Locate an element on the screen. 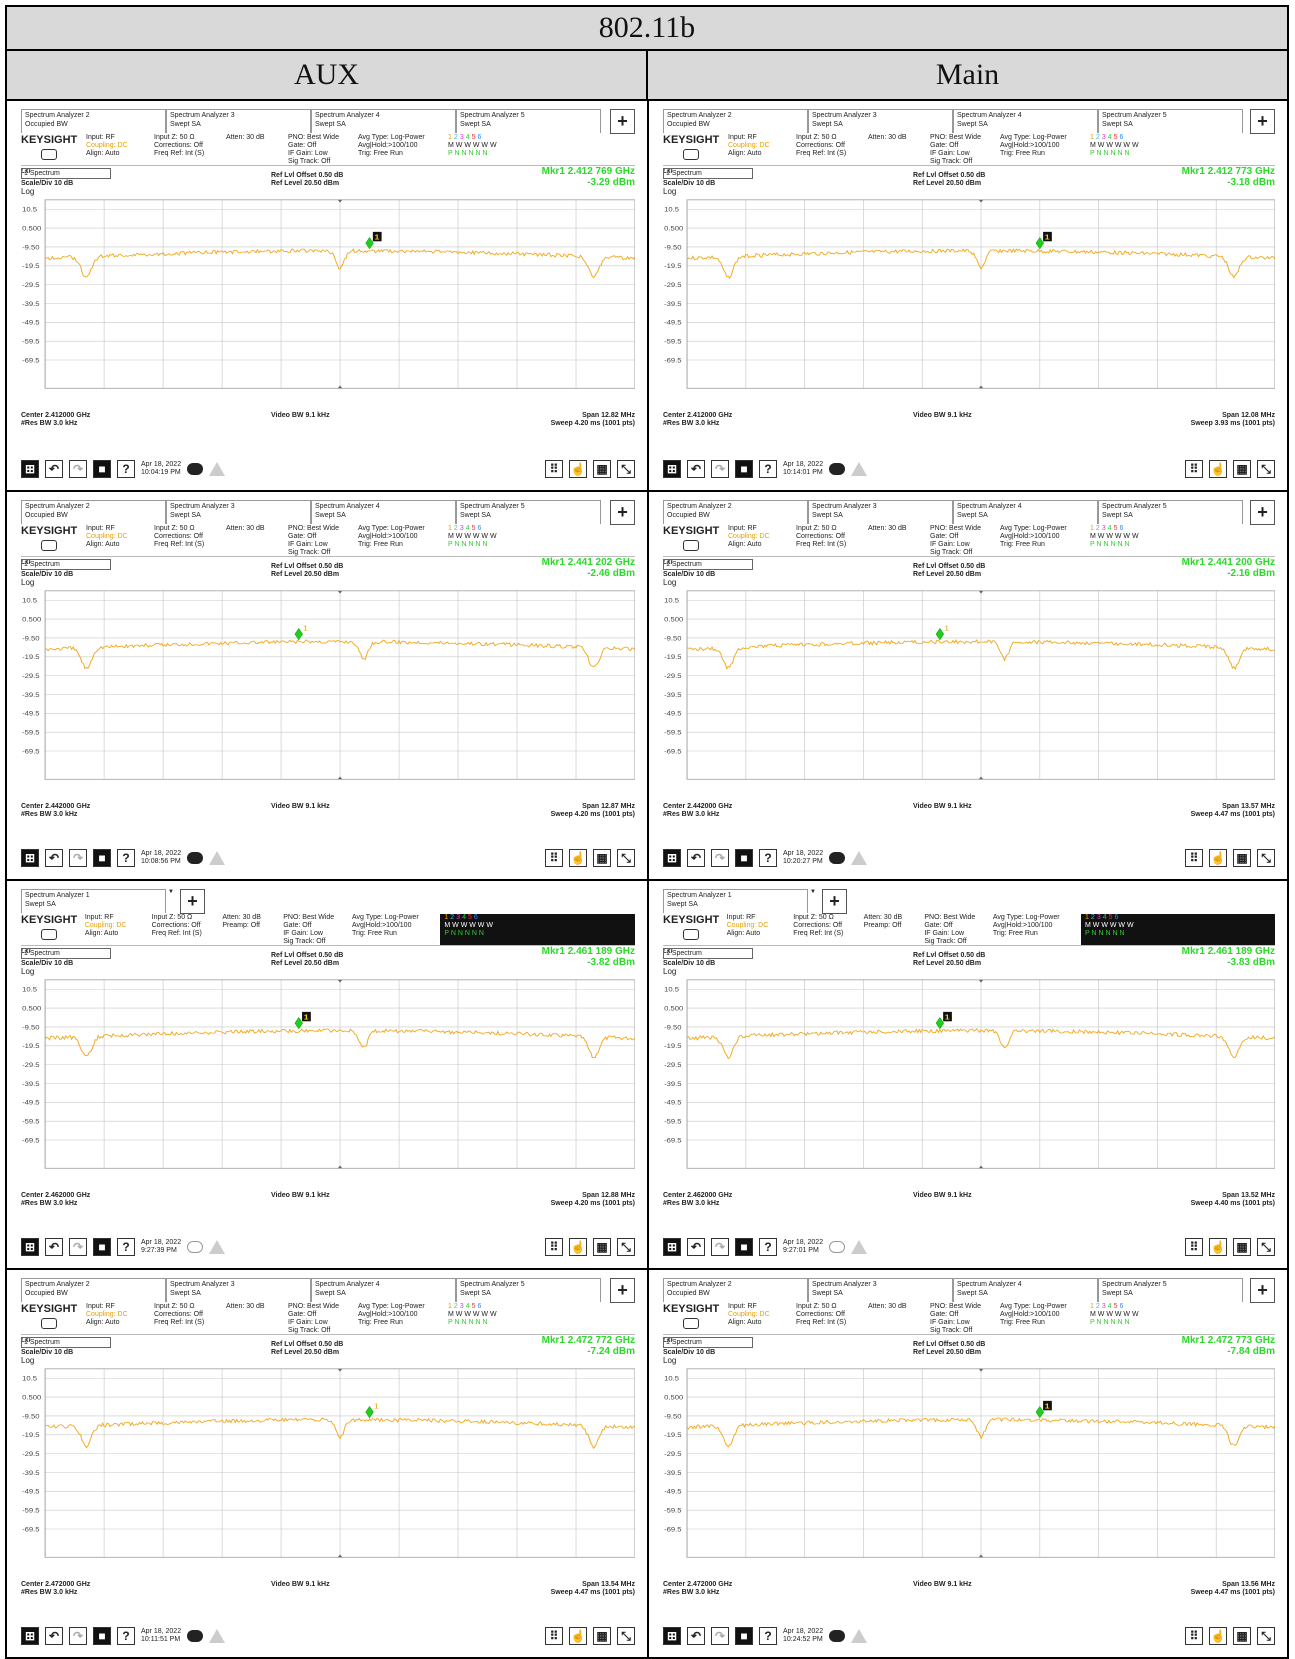 Image resolution: width=1295 pixels, height=1659 pixels. dropdown-caret-icon: ▼ is located at coordinates (813, 892).